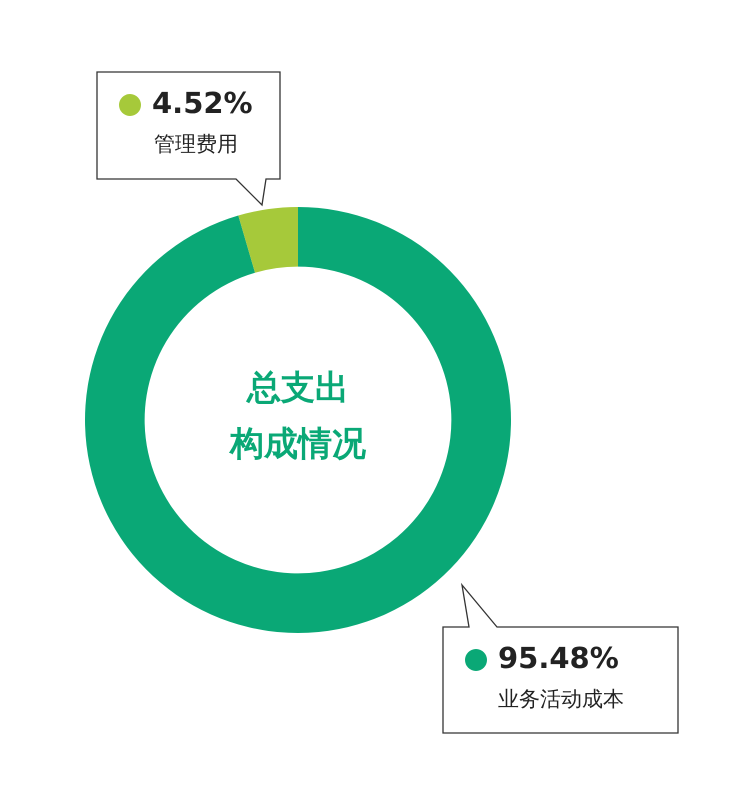 Image resolution: width=750 pixels, height=804 pixels. I want to click on slice-label: 业务活动成本, so click(561, 699).